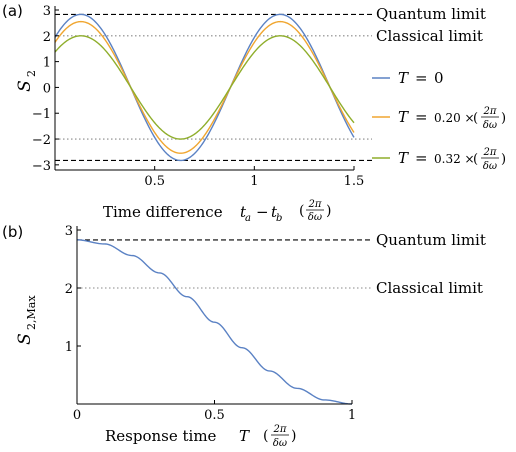  What do you see at coordinates (490, 152) in the screenshot?
I see `legend-unit-numerator-2: 2π` at bounding box center [490, 152].